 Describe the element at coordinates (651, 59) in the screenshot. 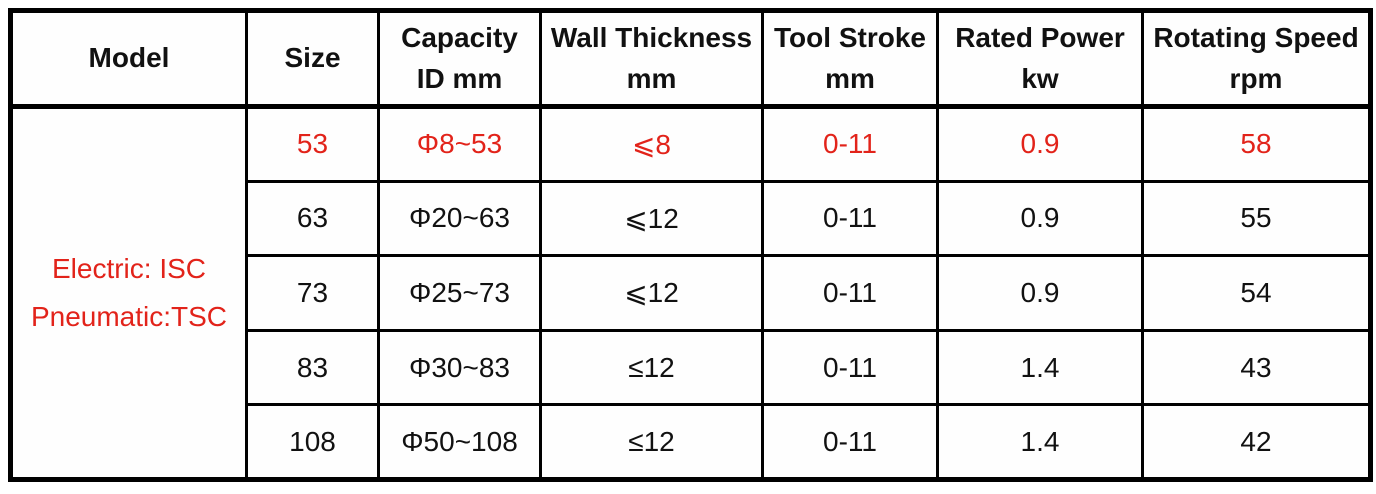

I see `header-wall-thickness: Wall Thickness mm` at that location.